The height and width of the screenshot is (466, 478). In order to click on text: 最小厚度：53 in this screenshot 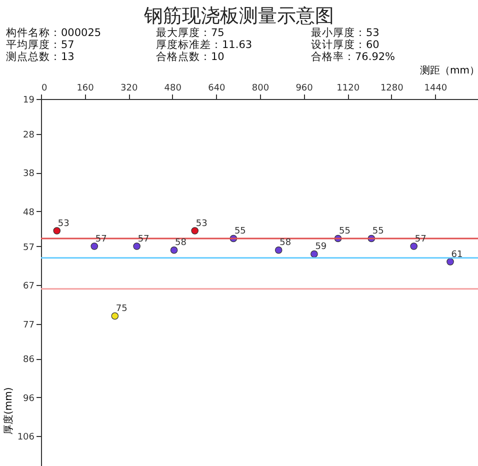, I will do `click(345, 33)`.